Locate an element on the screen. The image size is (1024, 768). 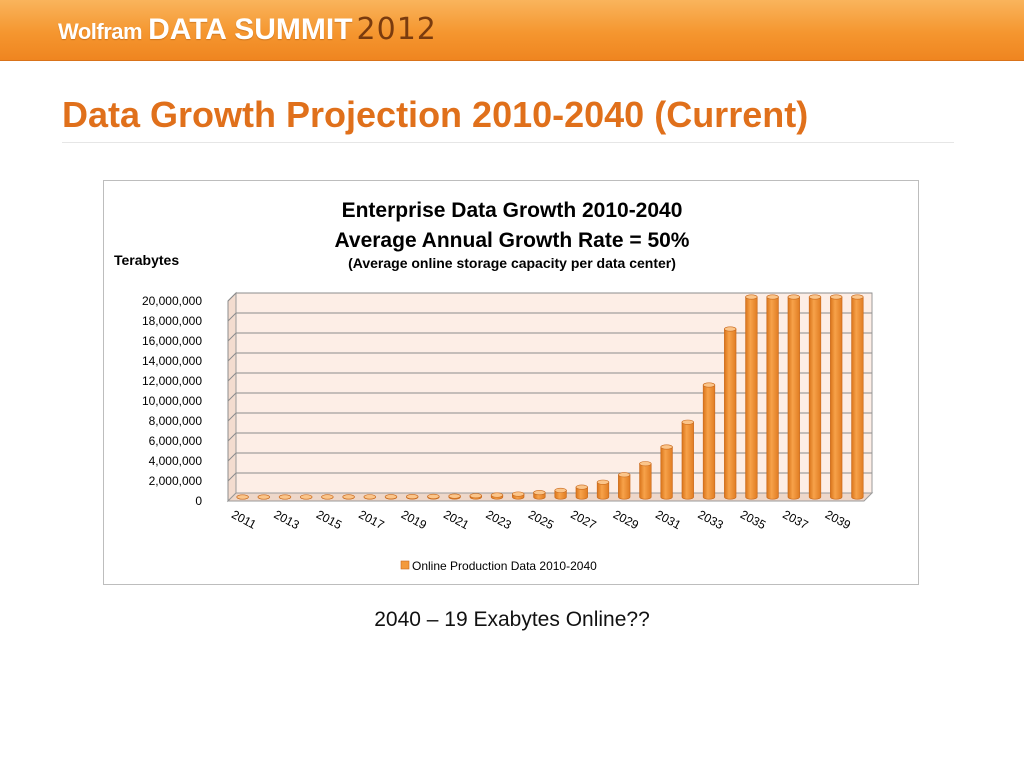
chart-subtitle: Average Annual Growth Rate = 50% is located at coordinates (512, 240).